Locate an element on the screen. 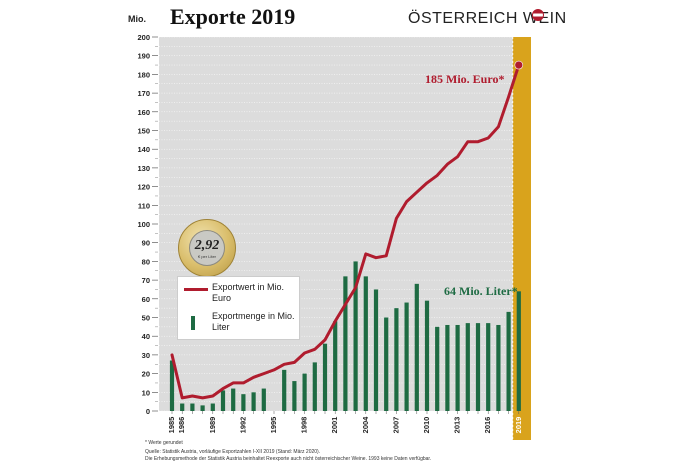  y-tick-label: 100 is located at coordinates (143, 224).